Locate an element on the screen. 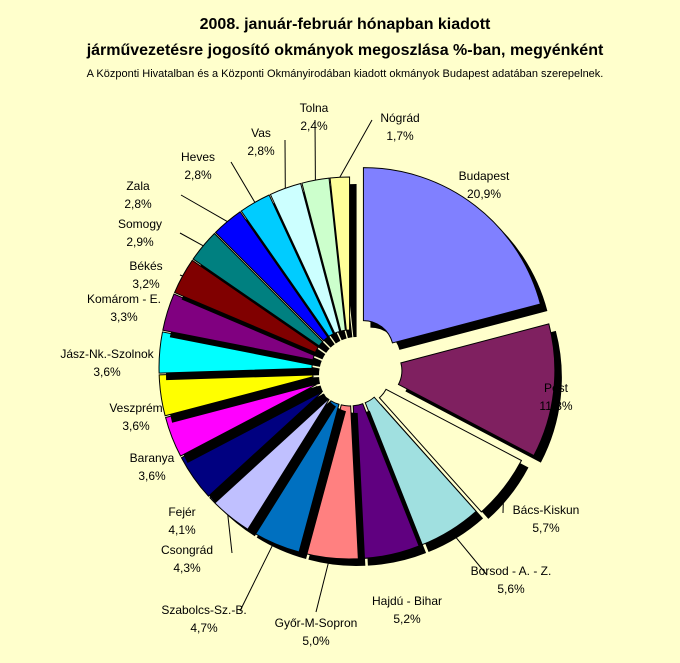  slice-value-somogy: 2,9% is located at coordinates (140, 242).